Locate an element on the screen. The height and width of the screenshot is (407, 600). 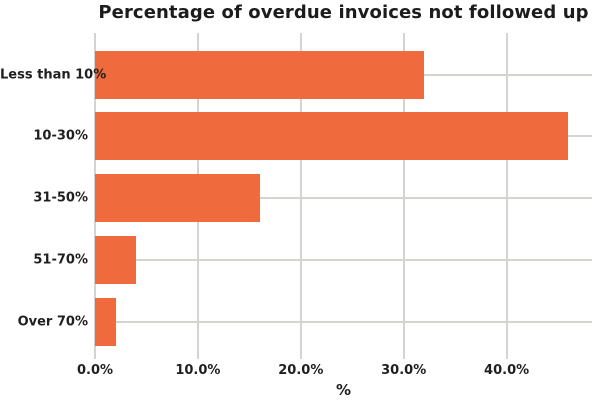
y-tick-label: Less than 10% is located at coordinates (53, 74).